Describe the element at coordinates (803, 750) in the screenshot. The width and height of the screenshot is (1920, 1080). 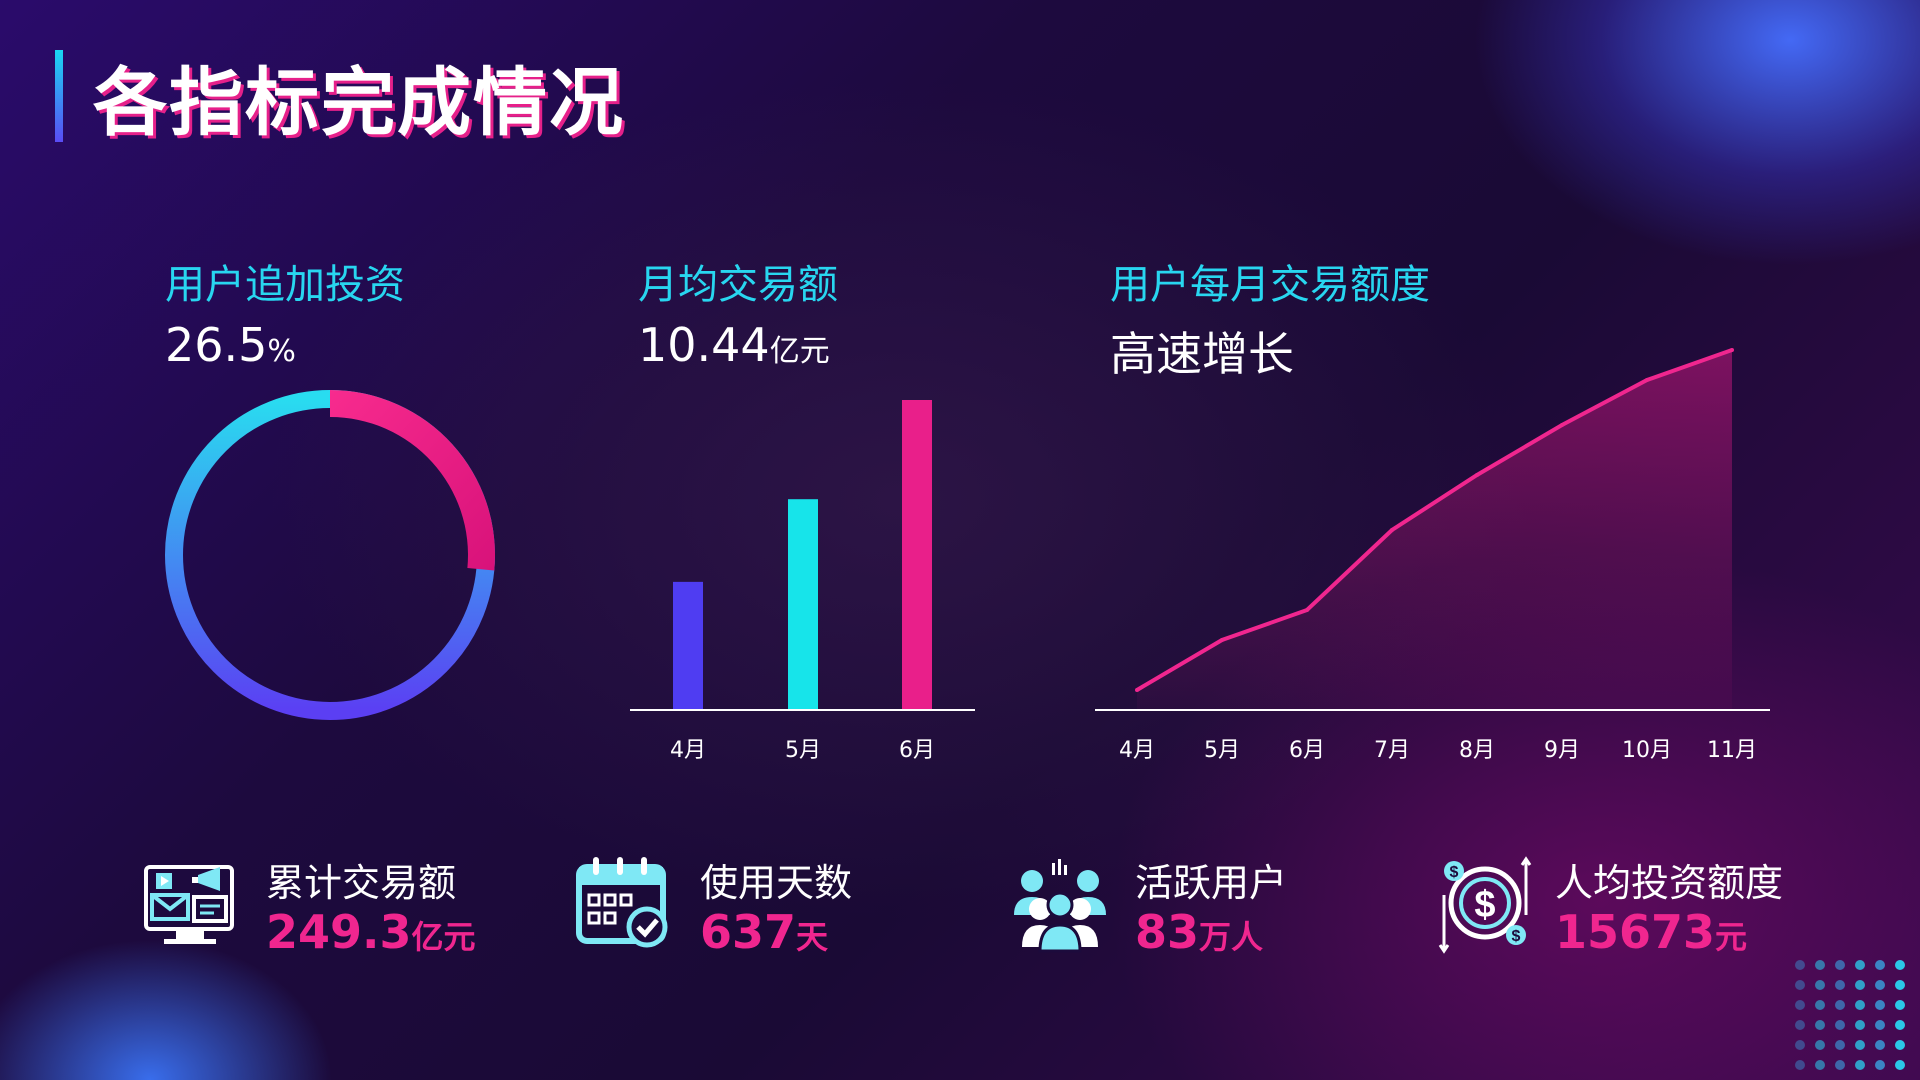
I see `bar-tick-label: 5月` at that location.